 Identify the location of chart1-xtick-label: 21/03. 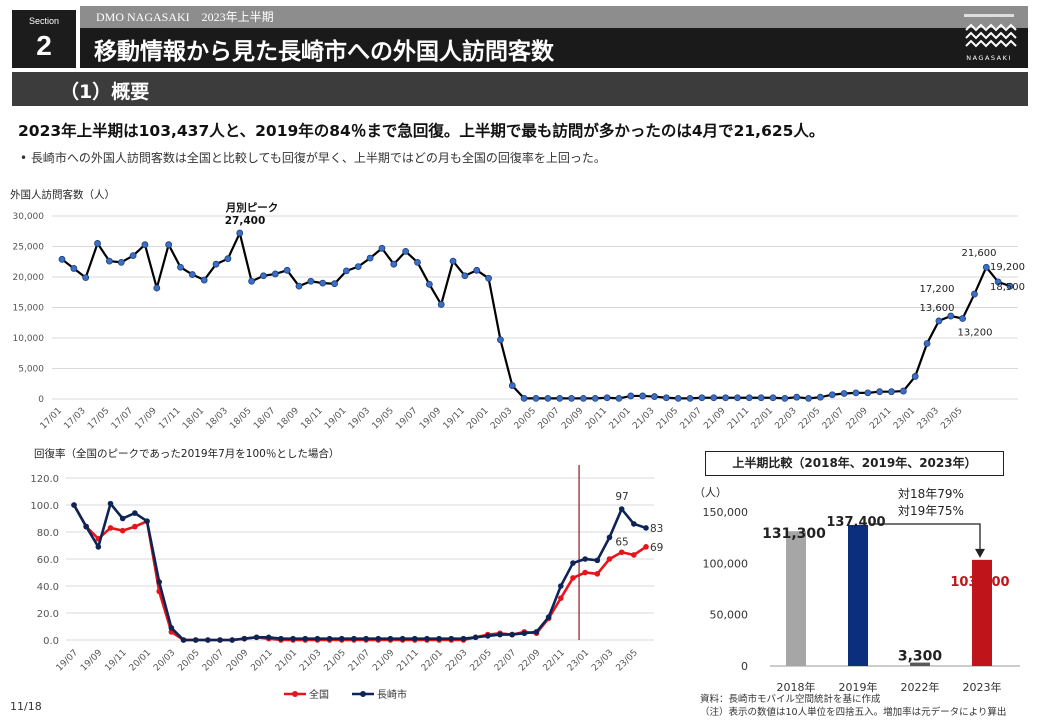
(643, 418).